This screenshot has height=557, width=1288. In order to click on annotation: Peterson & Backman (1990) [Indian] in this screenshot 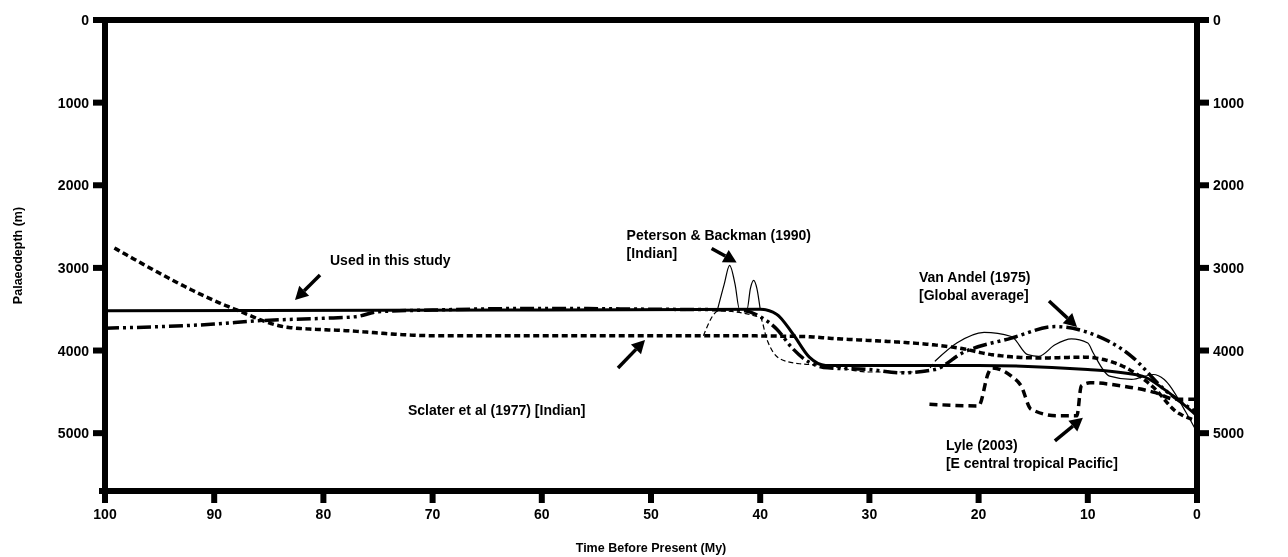, I will do `click(719, 244)`.